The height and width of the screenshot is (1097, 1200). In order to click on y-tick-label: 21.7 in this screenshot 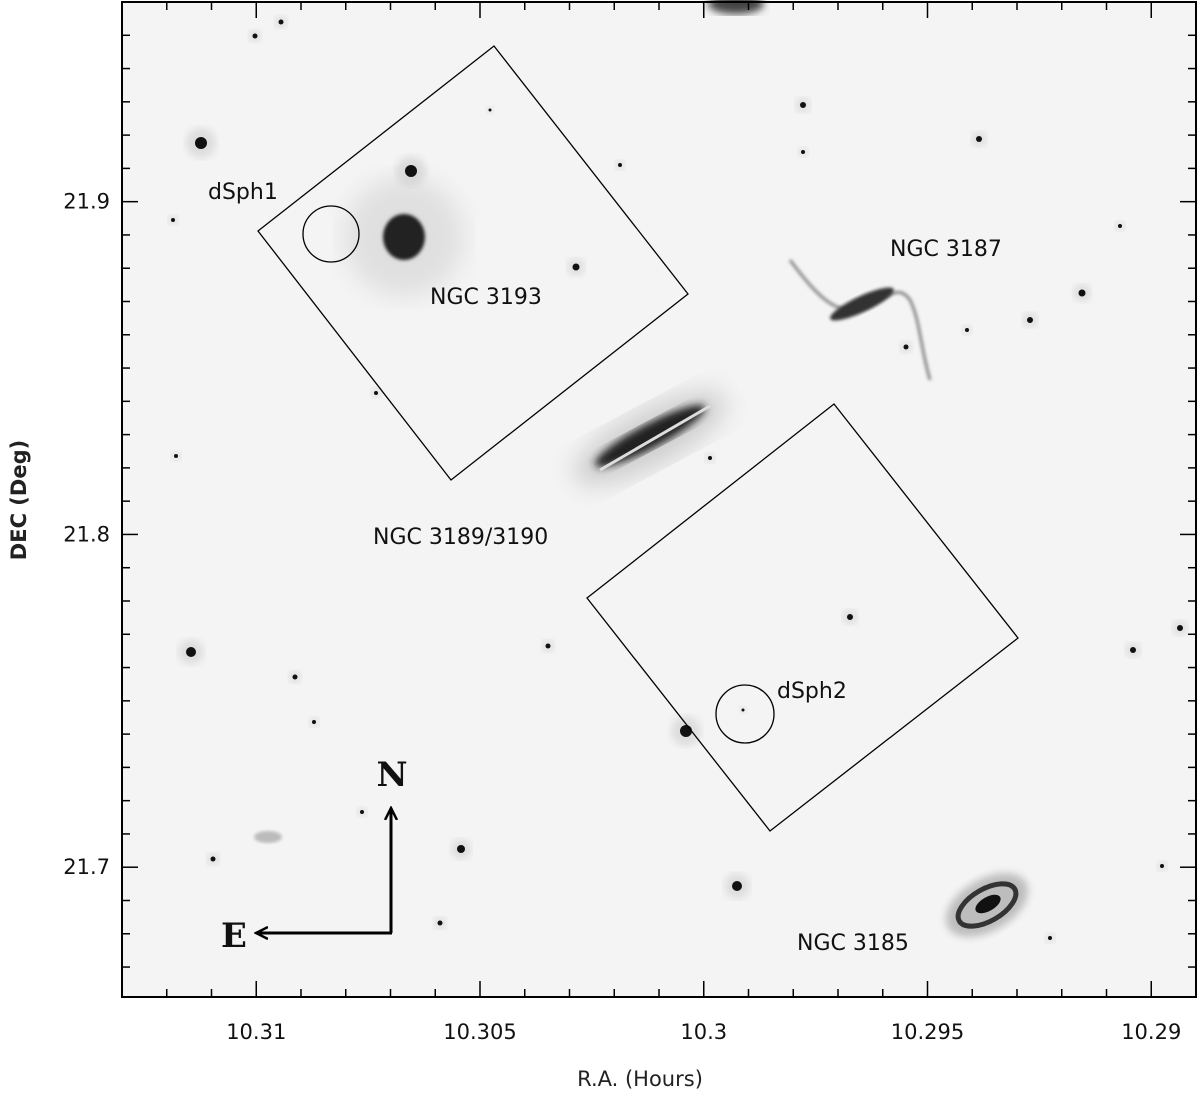, I will do `click(86, 867)`.